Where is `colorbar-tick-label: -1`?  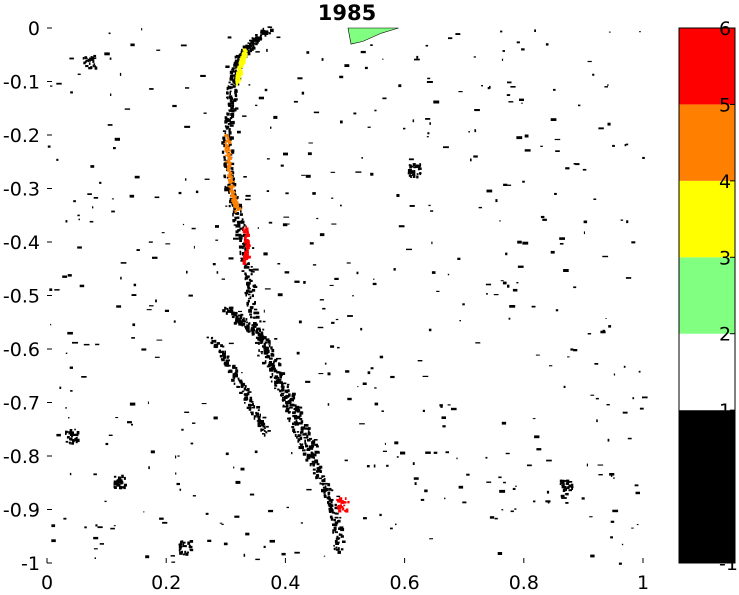 colorbar-tick-label: -1 is located at coordinates (728, 564).